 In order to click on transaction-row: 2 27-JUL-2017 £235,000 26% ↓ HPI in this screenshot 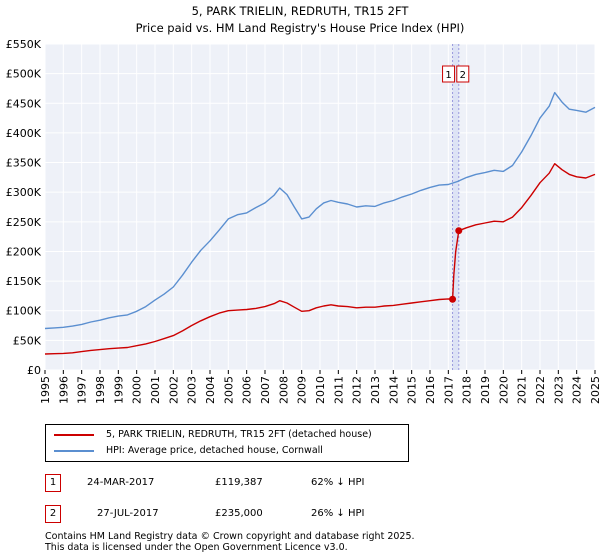, I will do `click(305, 514)`.